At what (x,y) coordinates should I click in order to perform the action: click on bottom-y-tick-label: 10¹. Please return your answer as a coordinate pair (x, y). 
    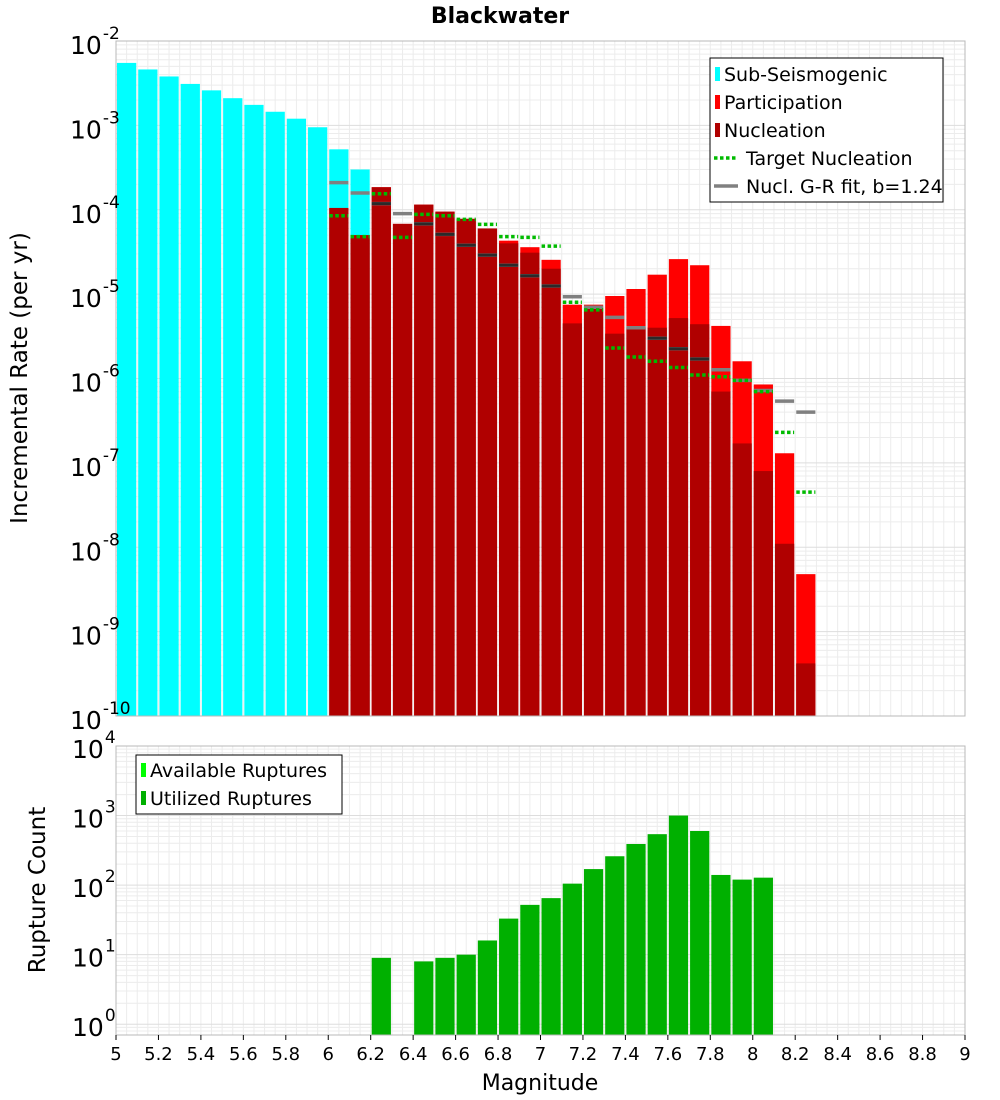
    Looking at the image, I should click on (94, 955).